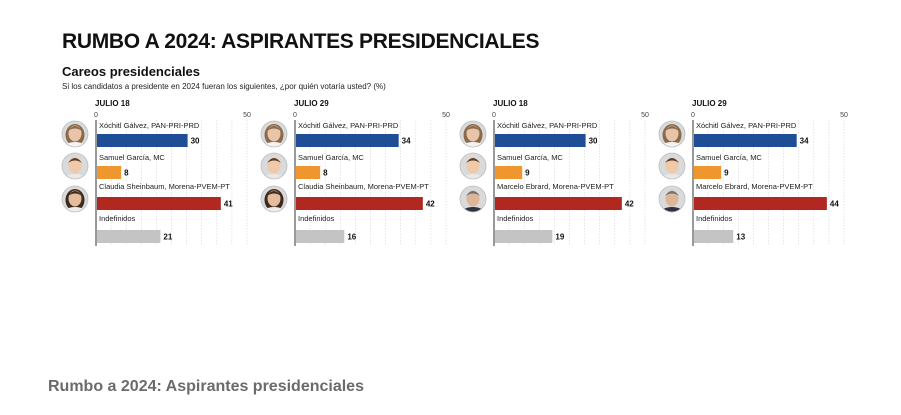 The image size is (901, 415). Describe the element at coordinates (167, 237) in the screenshot. I see `data-label: 21` at that location.